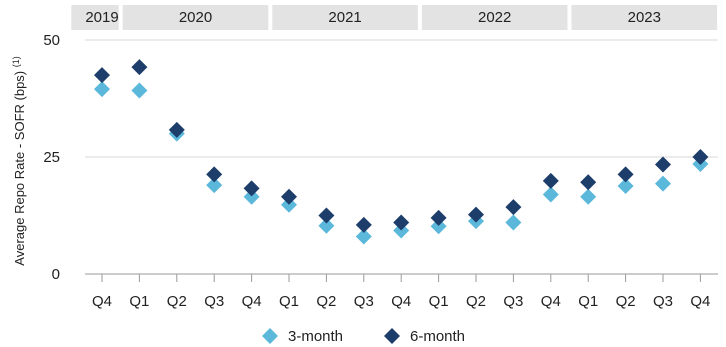  What do you see at coordinates (101, 17) in the screenshot?
I see `year-header-label: 2019` at bounding box center [101, 17].